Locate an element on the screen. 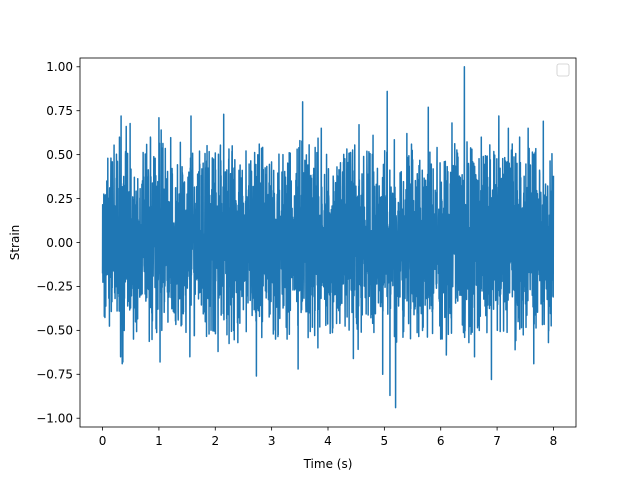 The image size is (640, 480). y-axis-label: Strain is located at coordinates (15, 243).